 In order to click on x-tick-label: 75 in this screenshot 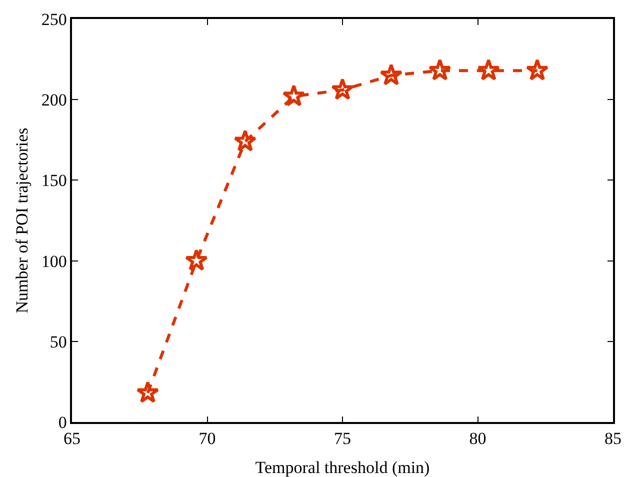, I will do `click(342, 438)`.